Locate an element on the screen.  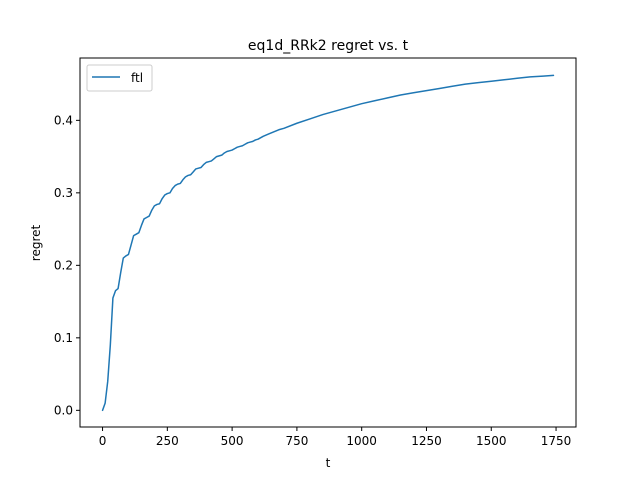
x-tick-label: 750 is located at coordinates (296, 441).